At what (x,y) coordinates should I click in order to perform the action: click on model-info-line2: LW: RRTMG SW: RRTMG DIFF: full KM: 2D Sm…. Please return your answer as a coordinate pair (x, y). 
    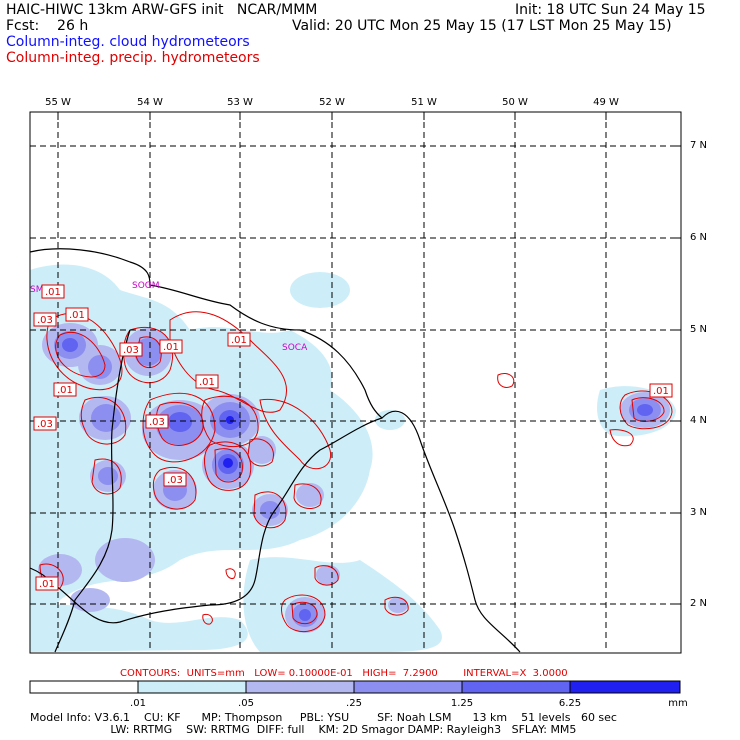
    Looking at the image, I should click on (303, 729).